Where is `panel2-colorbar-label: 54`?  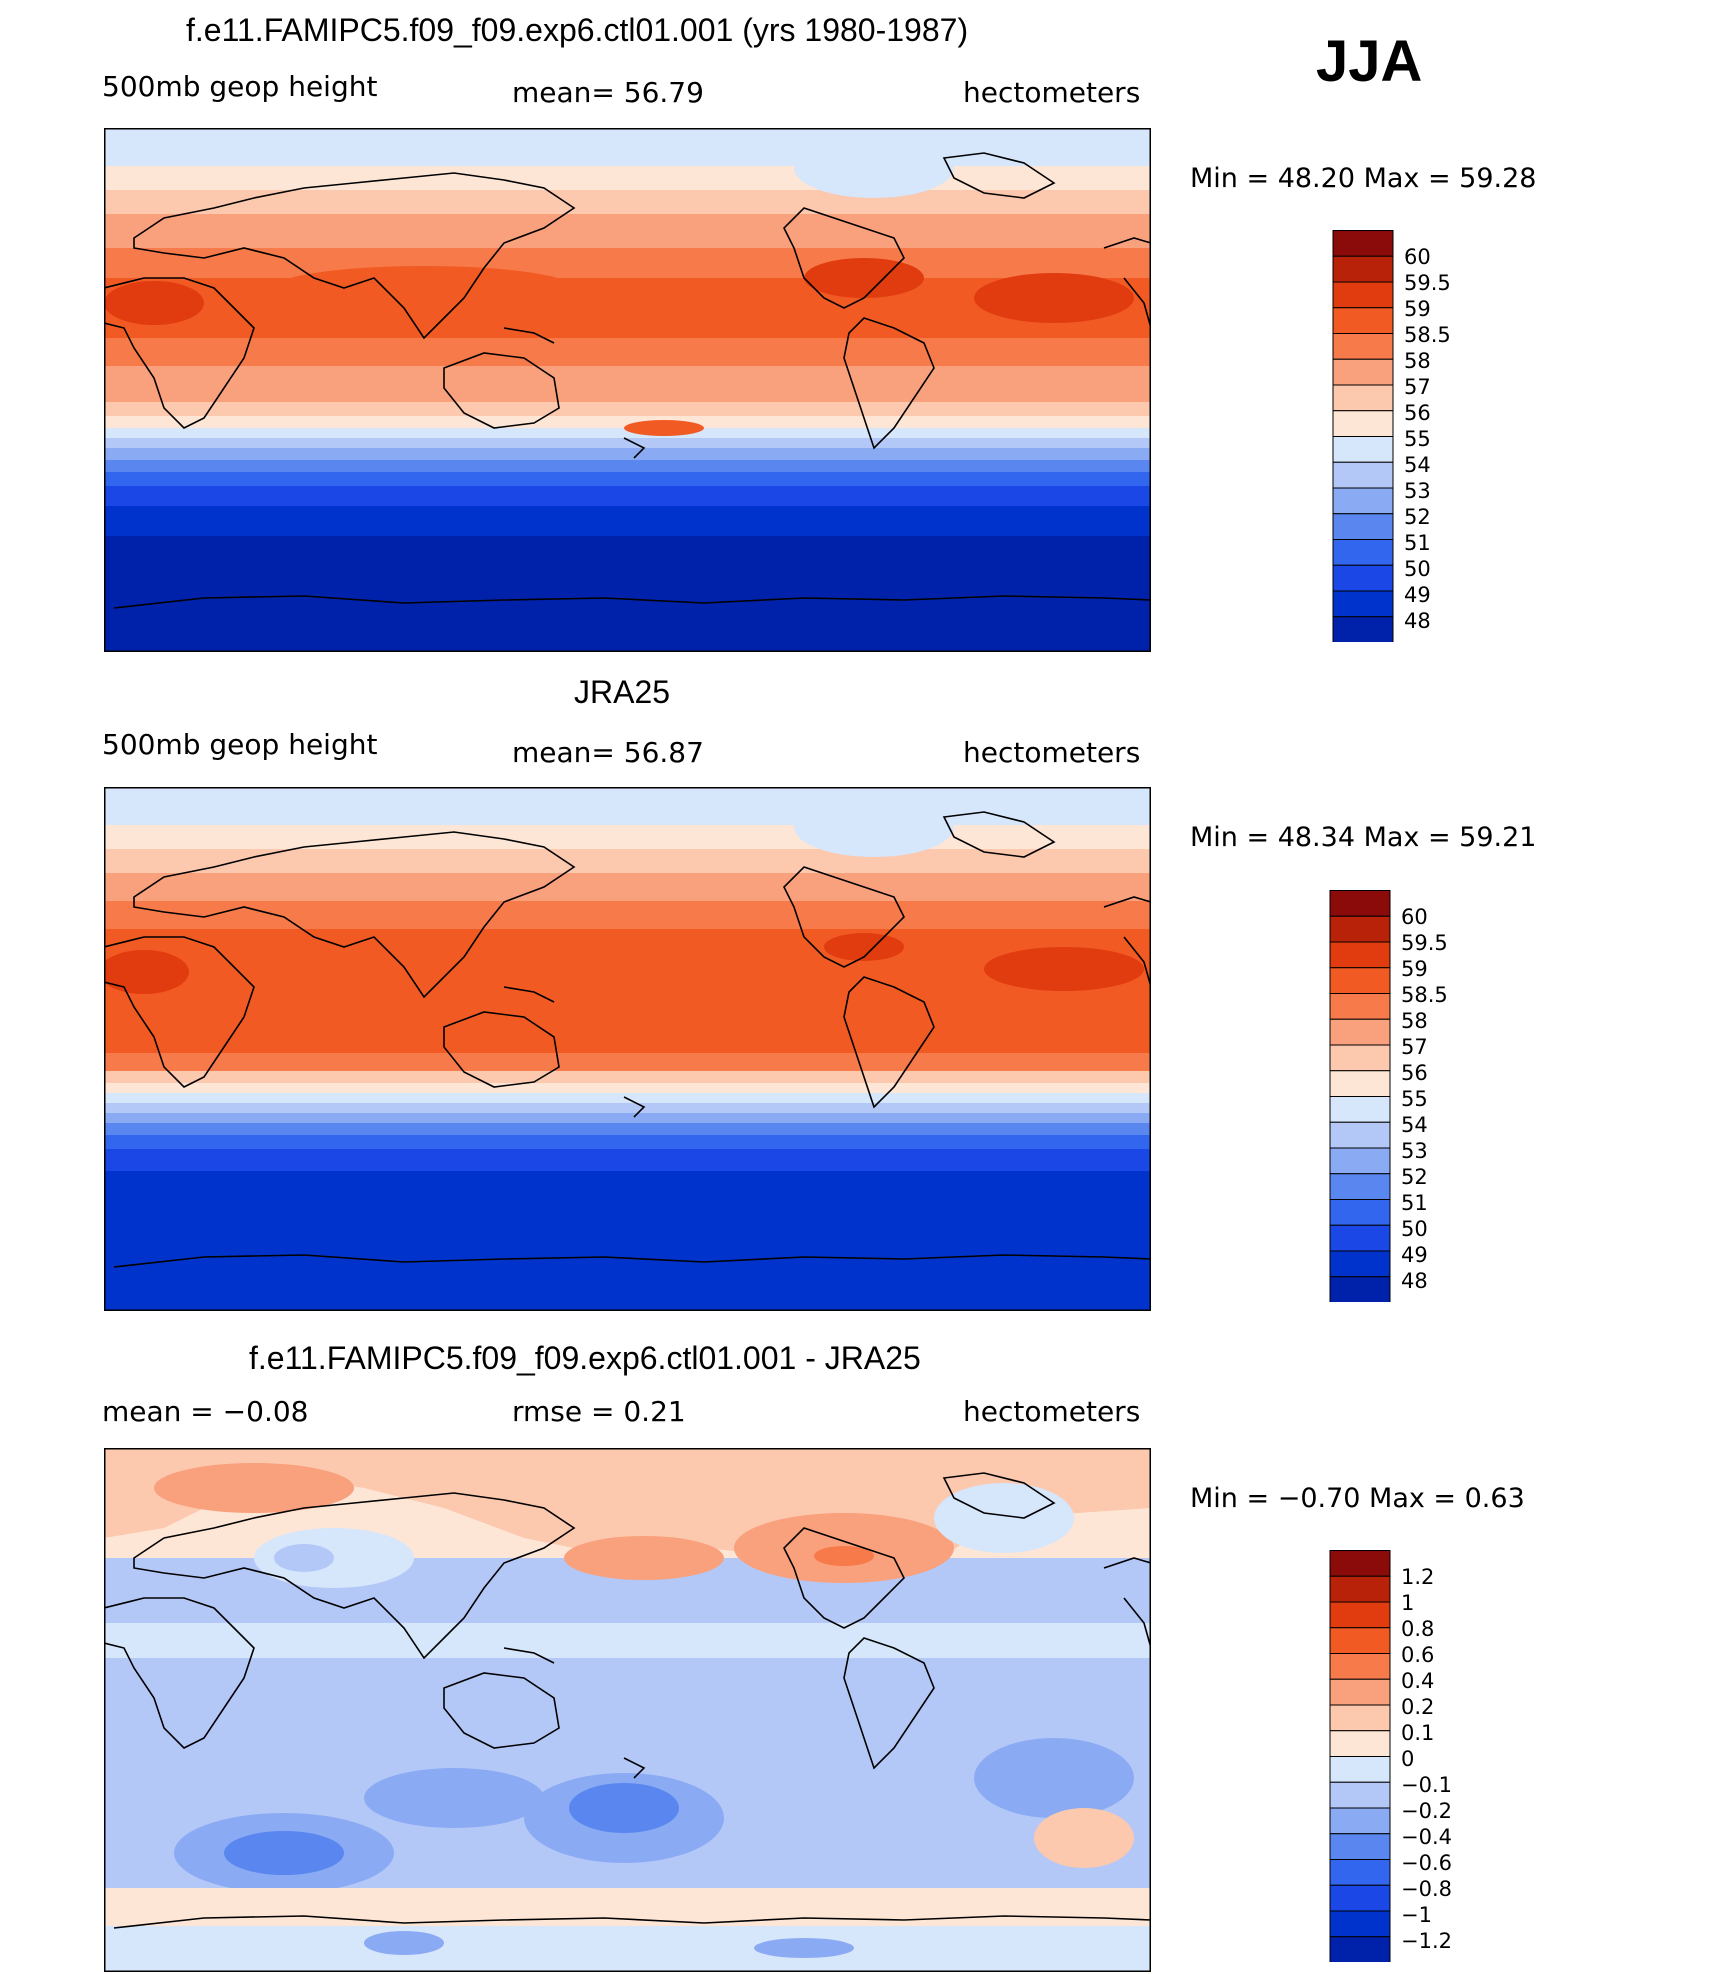
panel2-colorbar-label: 54 is located at coordinates (1414, 1125).